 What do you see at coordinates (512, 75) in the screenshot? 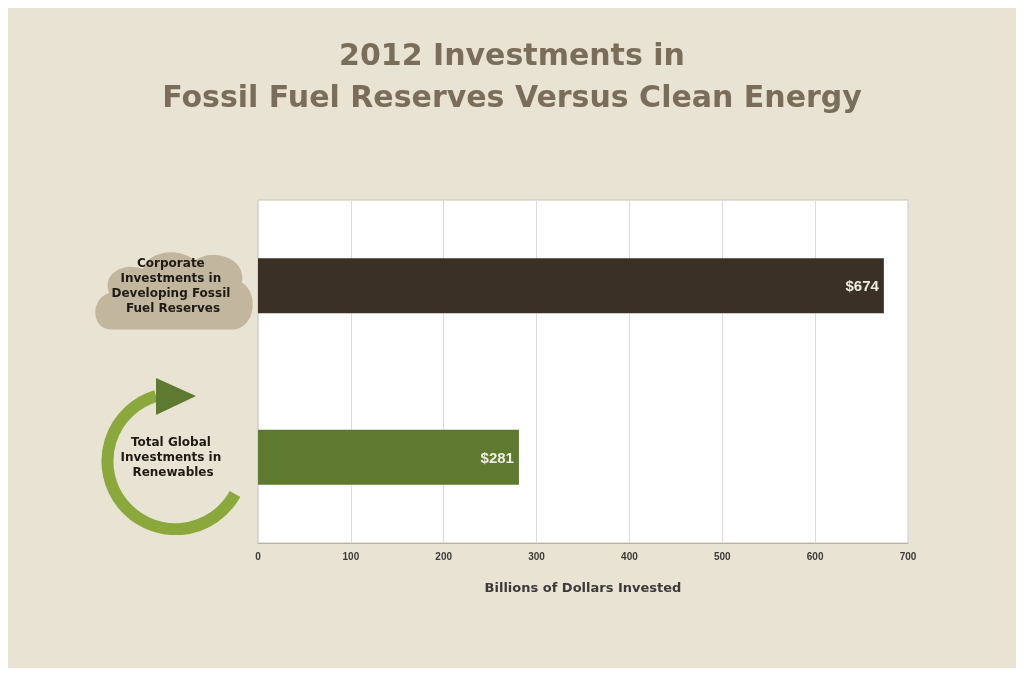
I see `chart-title: 2012 Investments in Fossil Fuel Reserves Versus Clean Energy` at bounding box center [512, 75].